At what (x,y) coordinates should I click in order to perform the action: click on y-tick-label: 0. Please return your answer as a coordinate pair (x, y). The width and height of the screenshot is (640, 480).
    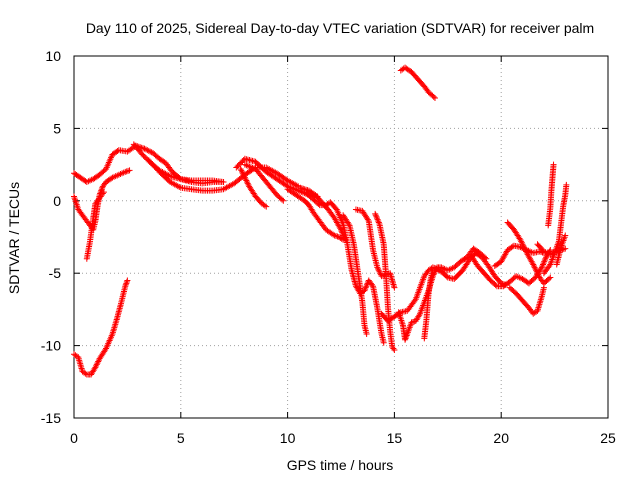
    Looking at the image, I should click on (57, 201).